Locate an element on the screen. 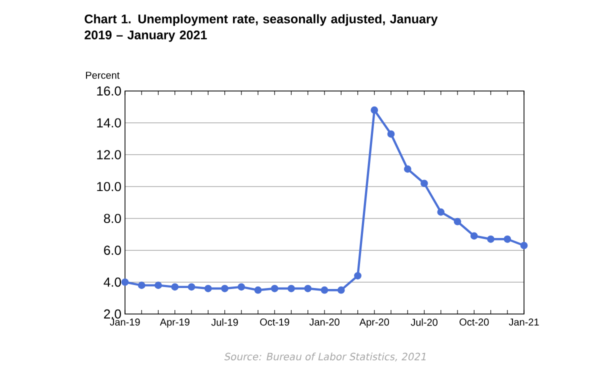 The image size is (600, 377). x-tick-label: Oct-19 is located at coordinates (275, 322).